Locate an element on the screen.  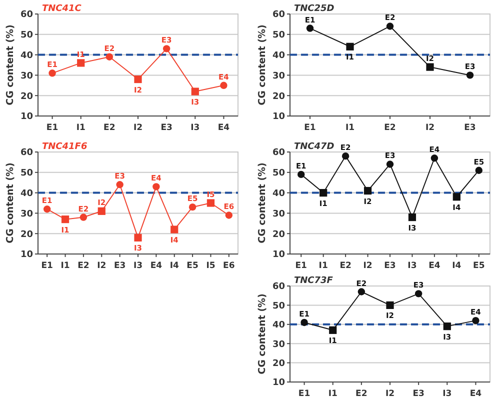
chart-title: TNC41C is located at coordinates (62, 9).